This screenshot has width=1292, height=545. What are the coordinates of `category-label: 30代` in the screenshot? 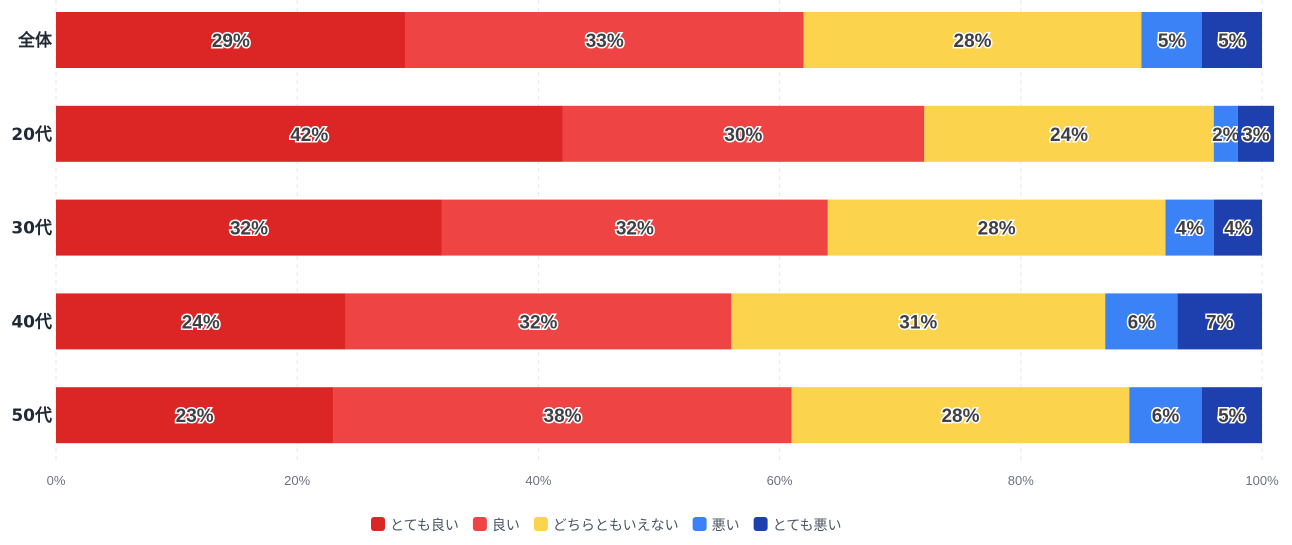 It's located at (31, 228).